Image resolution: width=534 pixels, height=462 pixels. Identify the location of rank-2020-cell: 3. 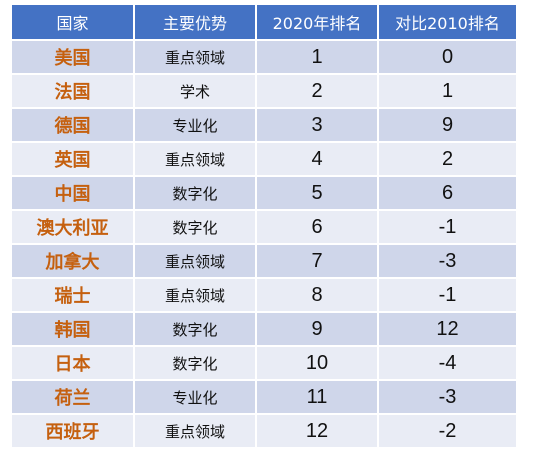
(317, 125).